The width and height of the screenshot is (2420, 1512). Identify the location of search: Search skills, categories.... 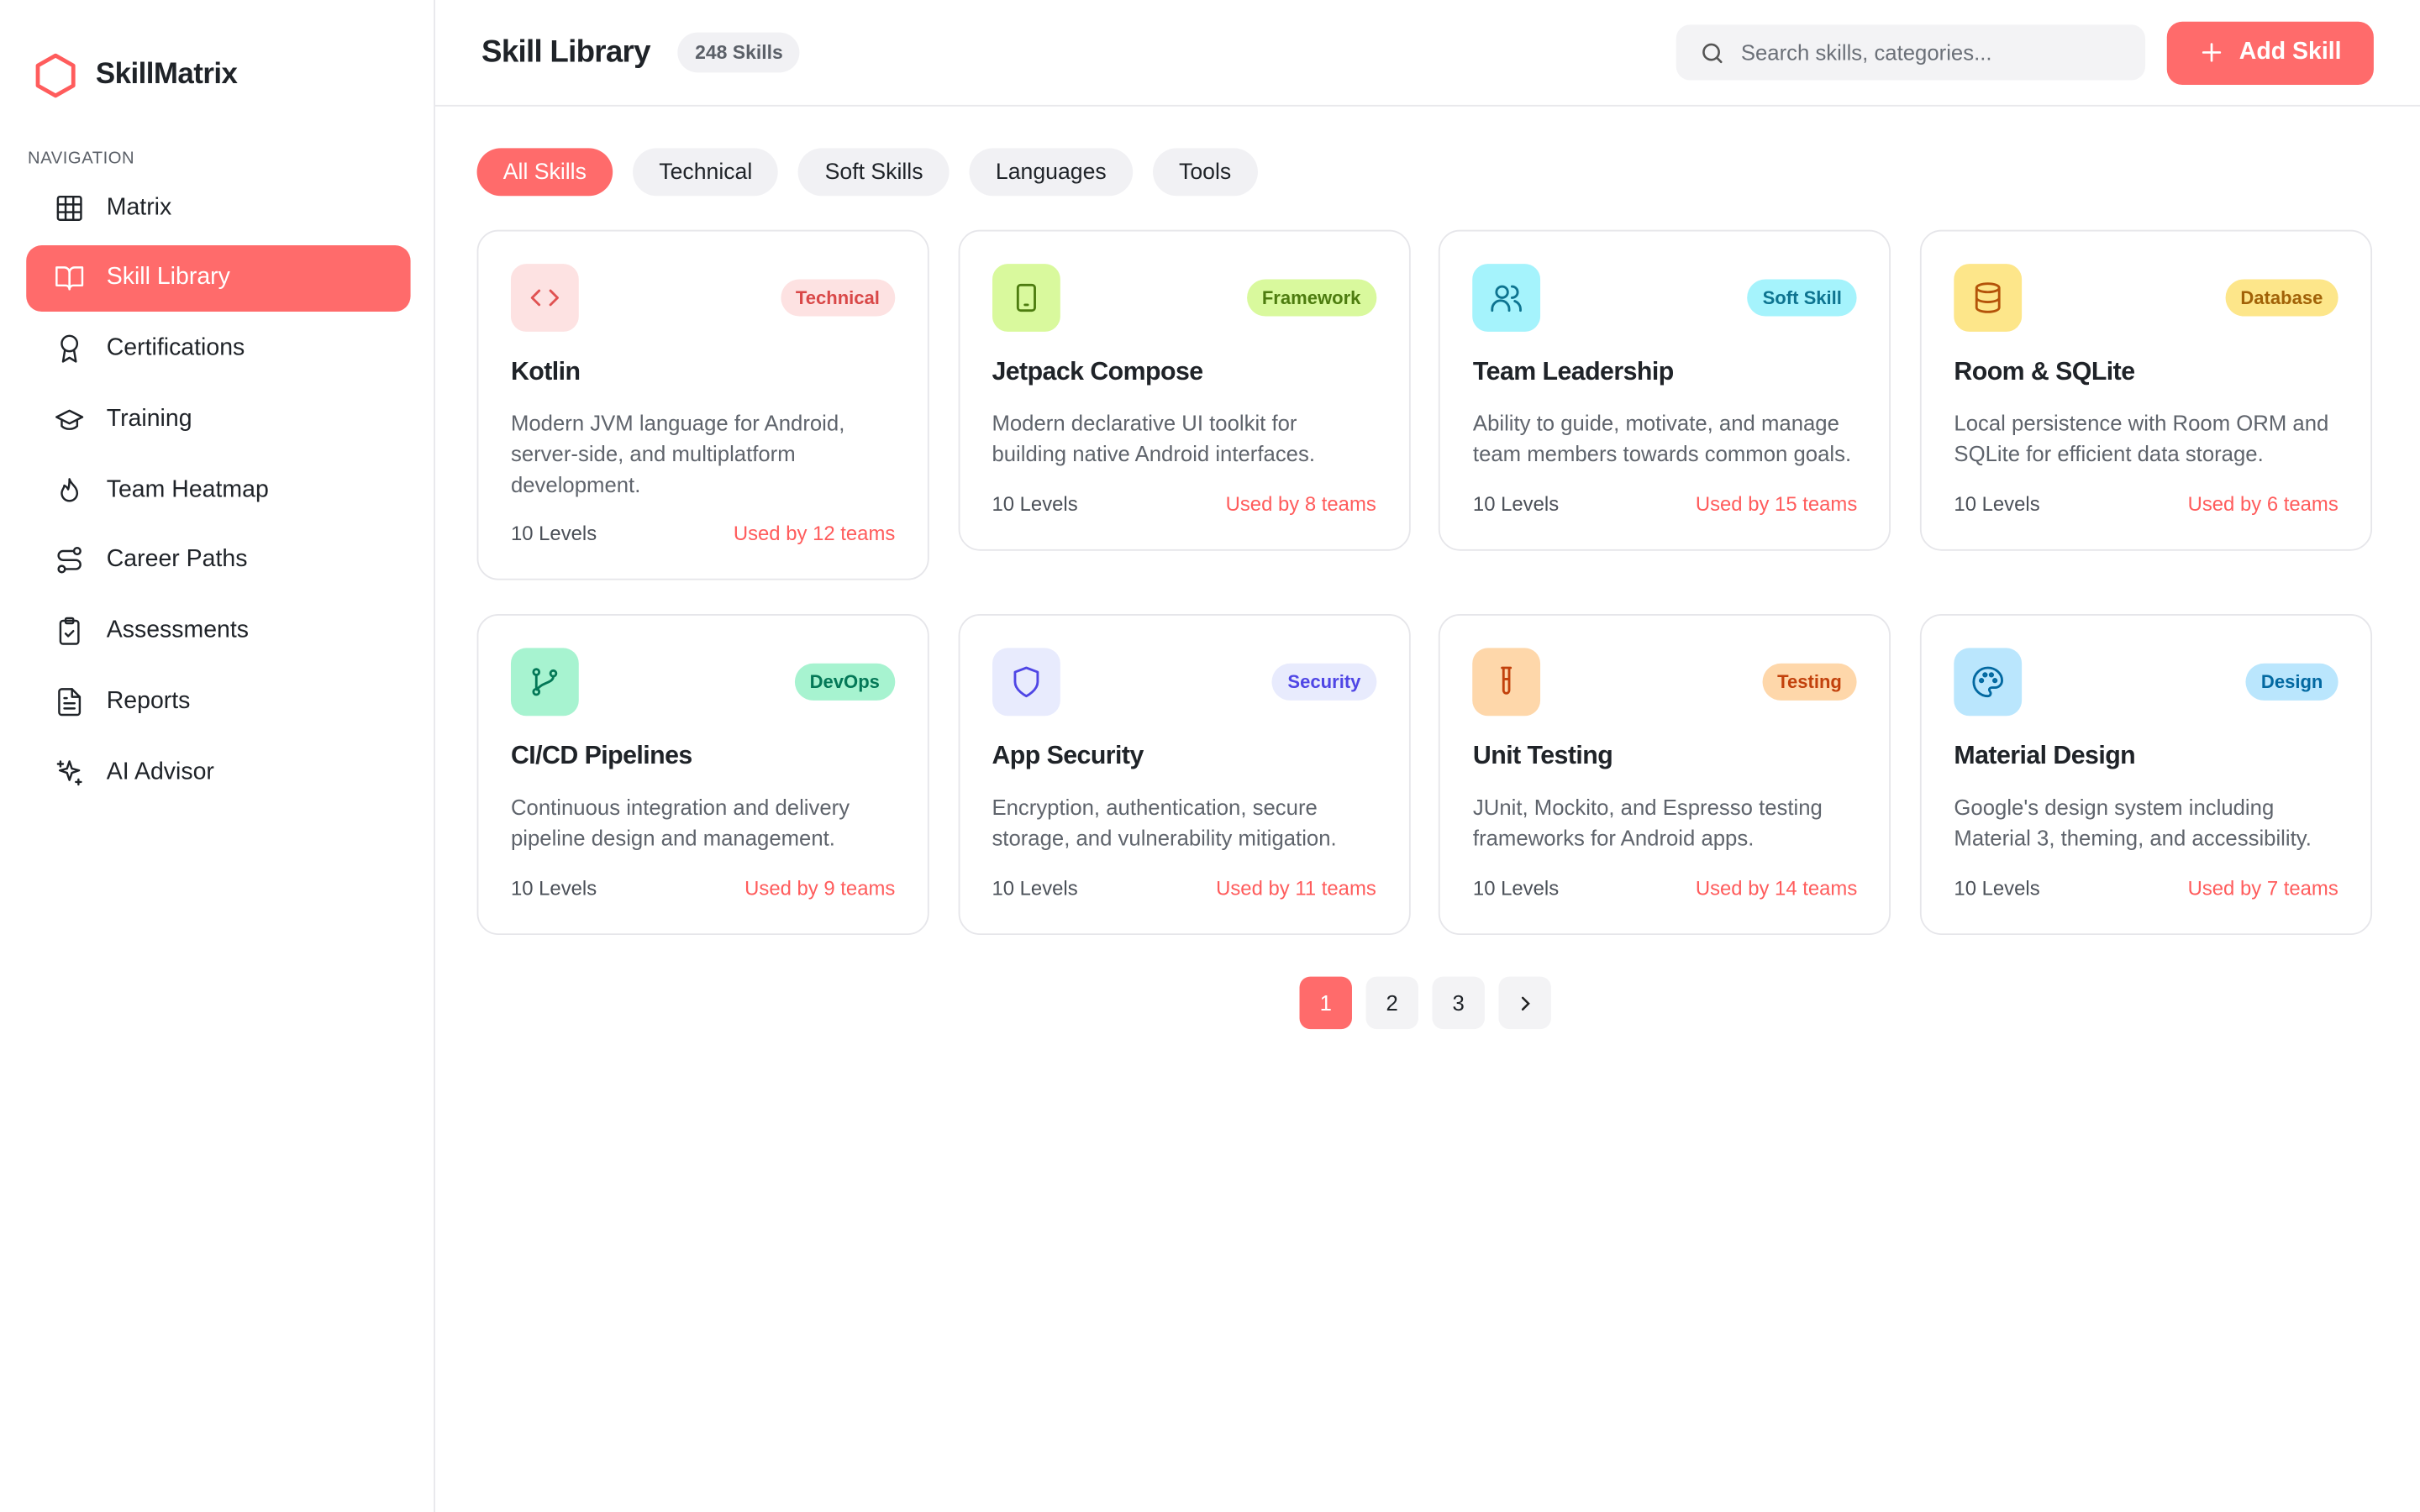
(1911, 52).